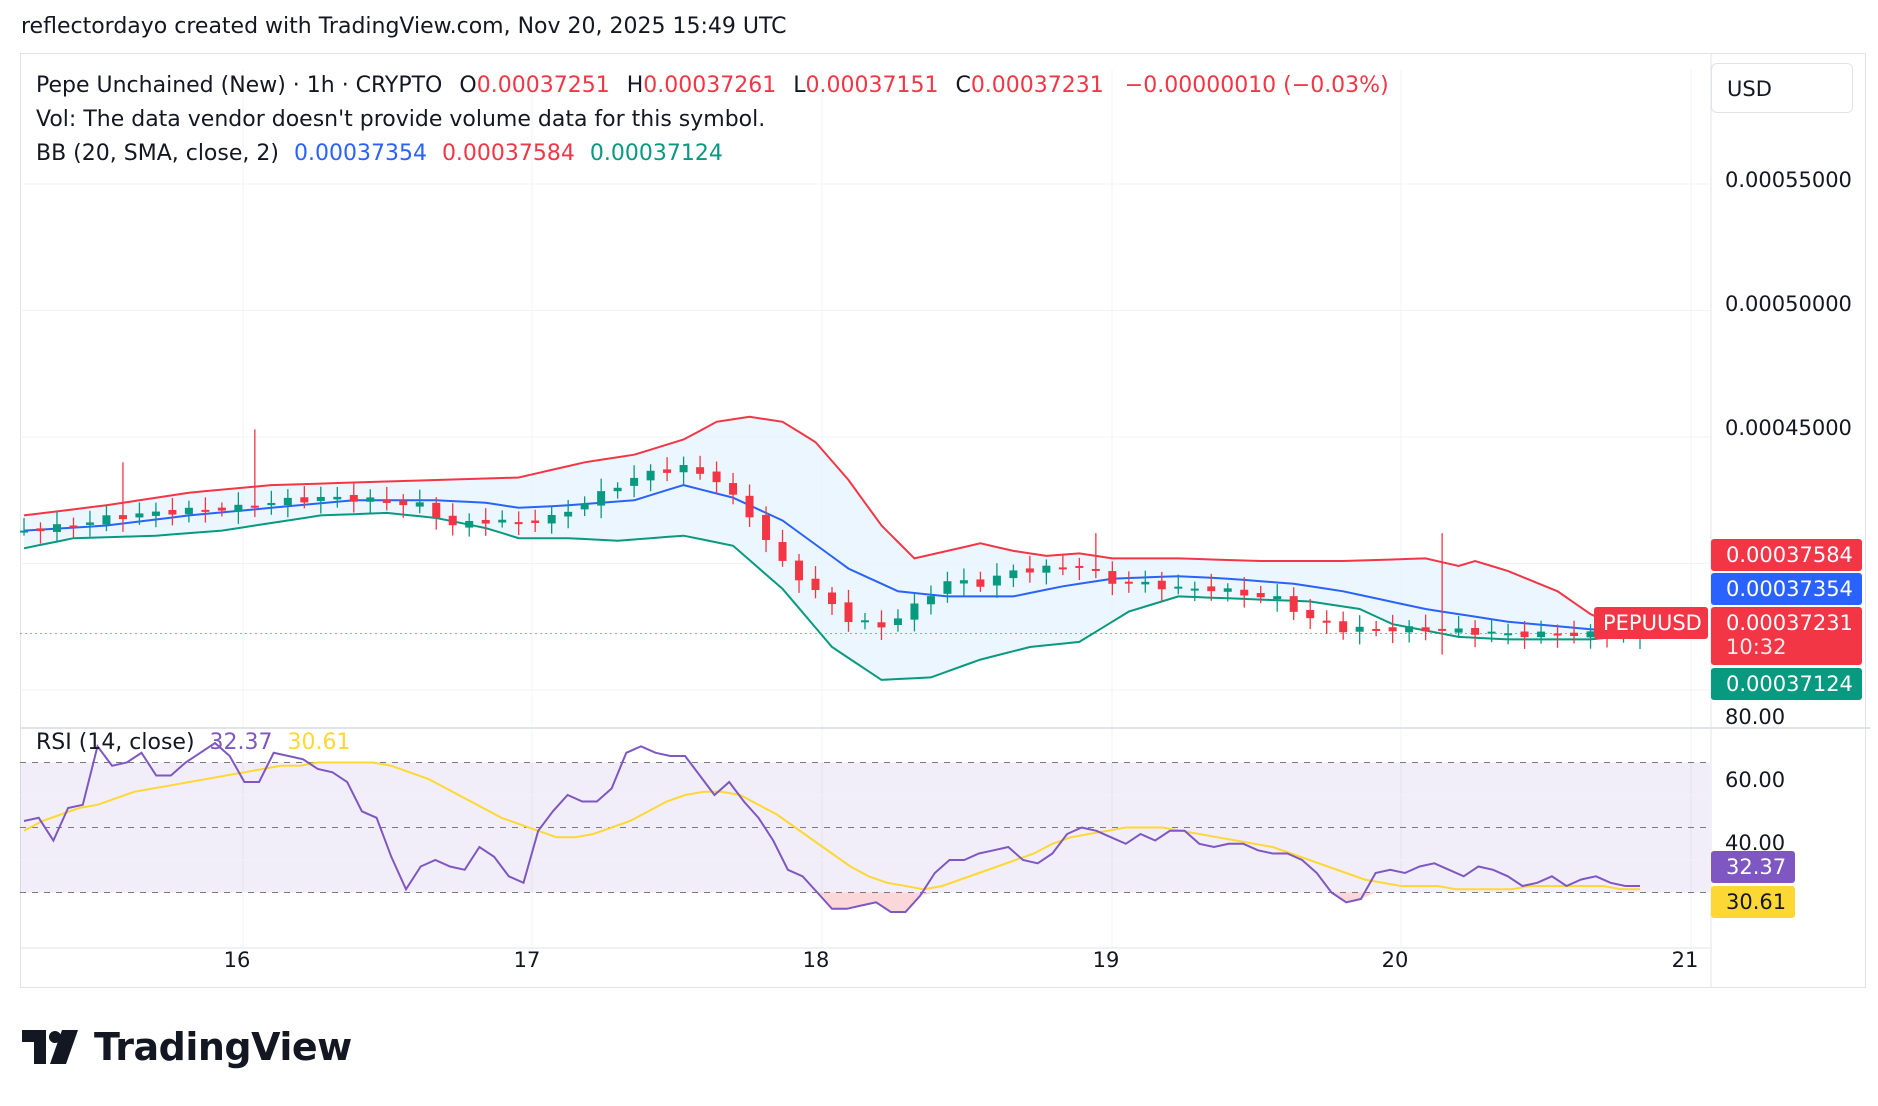 Image resolution: width=1878 pixels, height=1106 pixels. Describe the element at coordinates (963, 85) in the screenshot. I see `close-label: C` at that location.